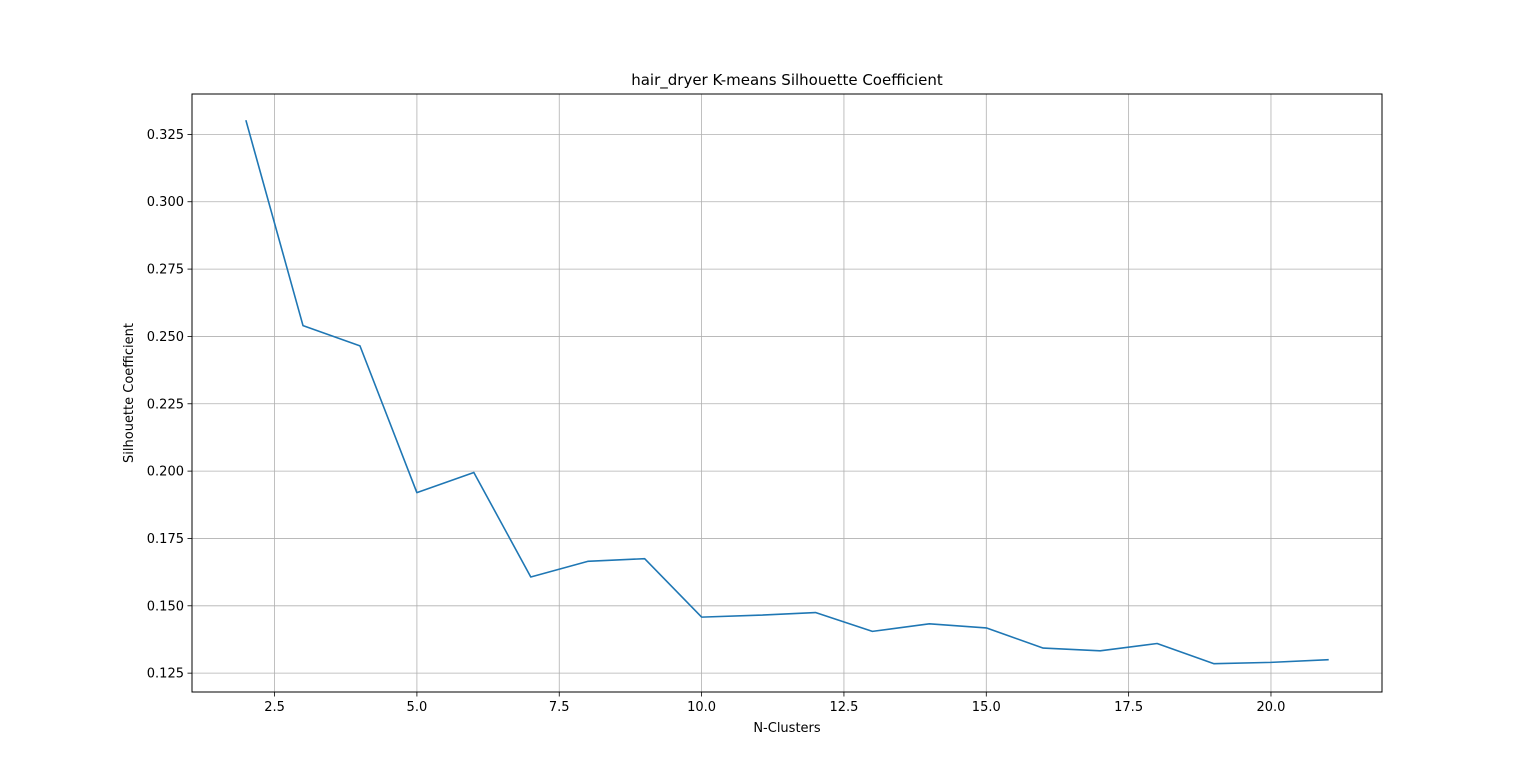  I want to click on y-tick-label: 0.200, so click(165, 472).